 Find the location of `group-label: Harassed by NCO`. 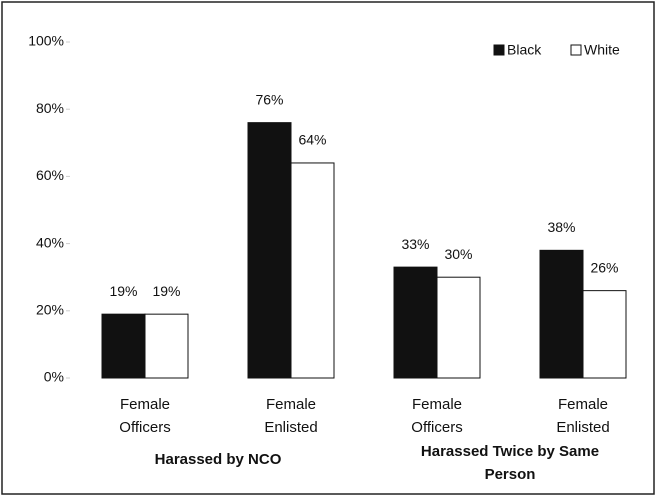

group-label: Harassed by NCO is located at coordinates (218, 459).